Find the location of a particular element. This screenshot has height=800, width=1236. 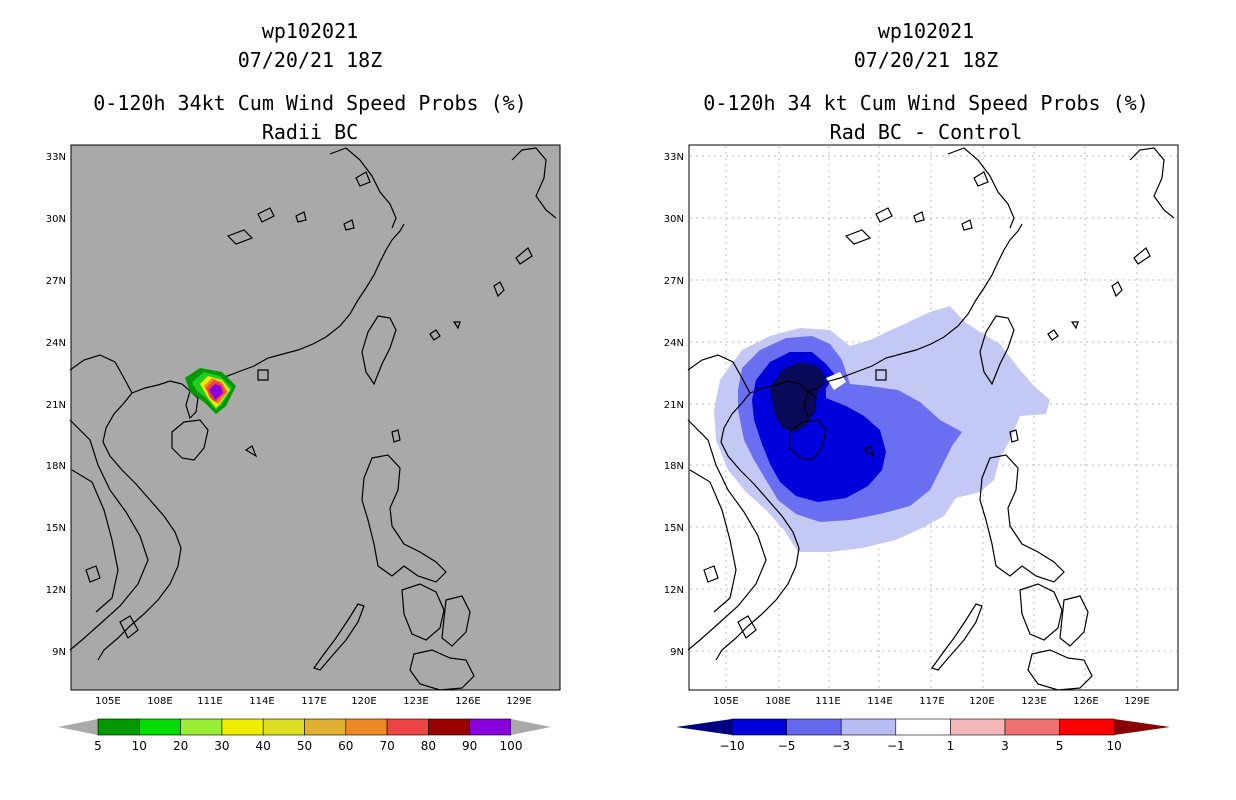

right-colorbar: −10 −5 −3 −1 1 3 5 10 is located at coordinates (923, 735).